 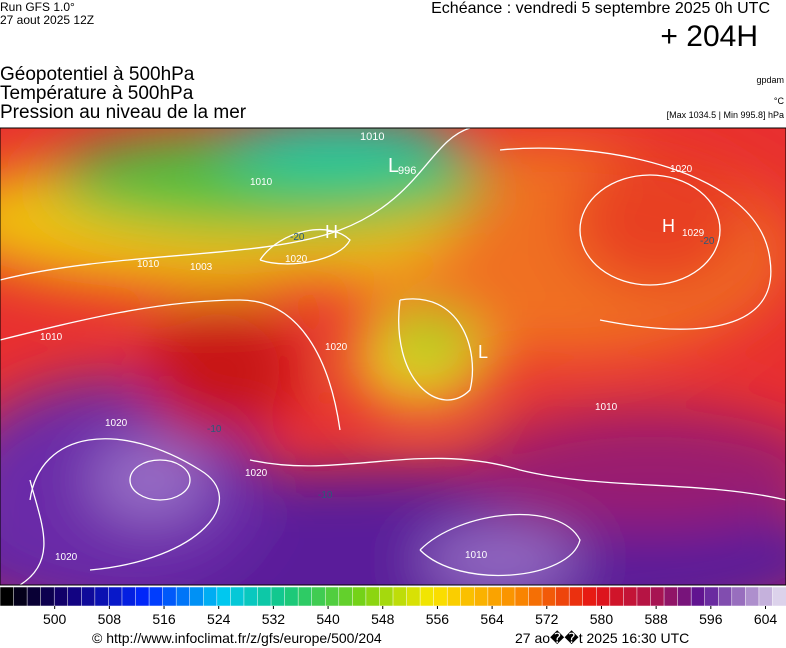 What do you see at coordinates (770, 80) in the screenshot?
I see `unit: gpdam` at bounding box center [770, 80].